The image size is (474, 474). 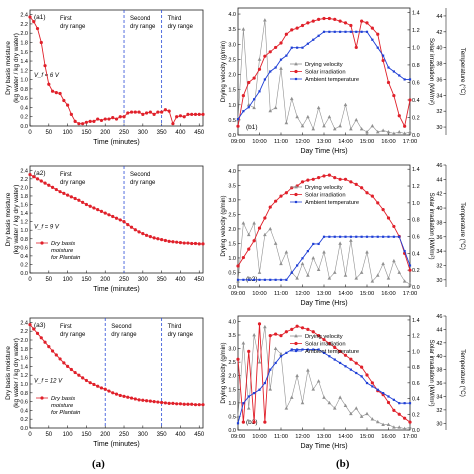 I want to click on x-tick-label: 12:00, so click(x=302, y=294).